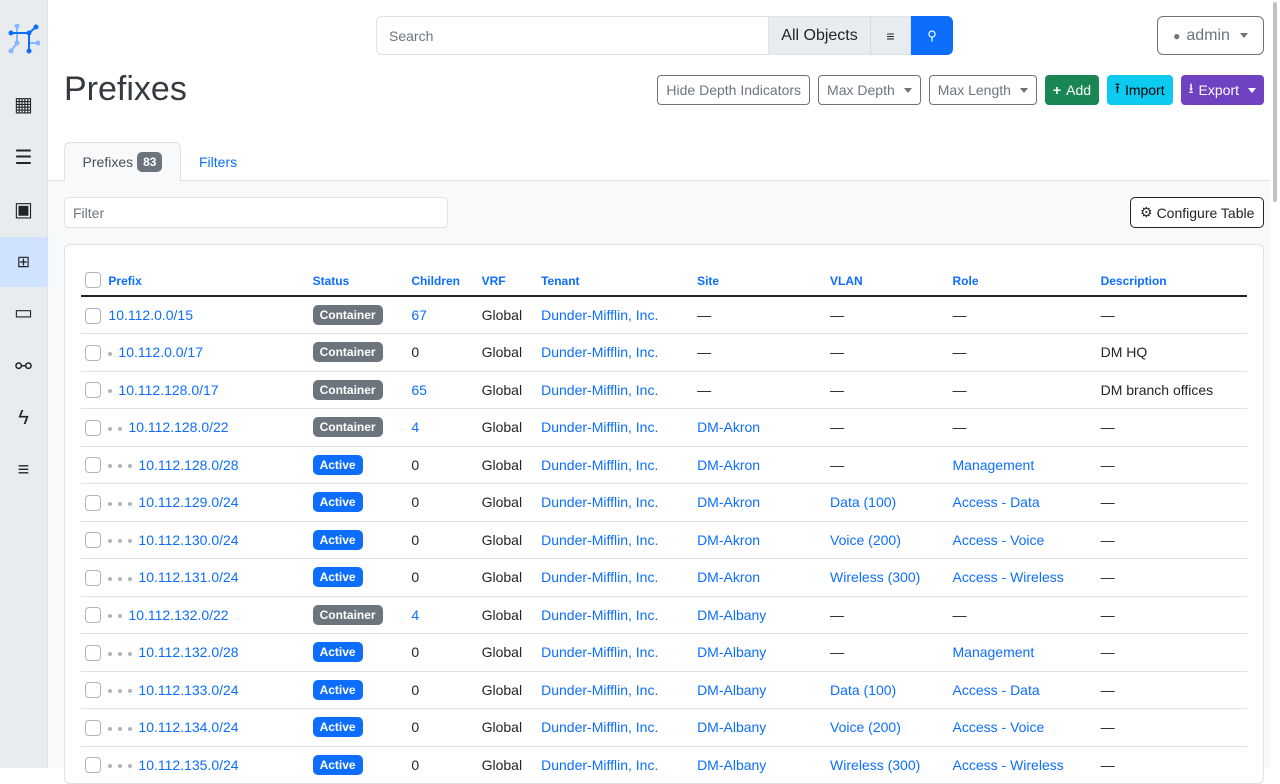  I want to click on prefix-link: 10.112.131.0/24, so click(188, 577).